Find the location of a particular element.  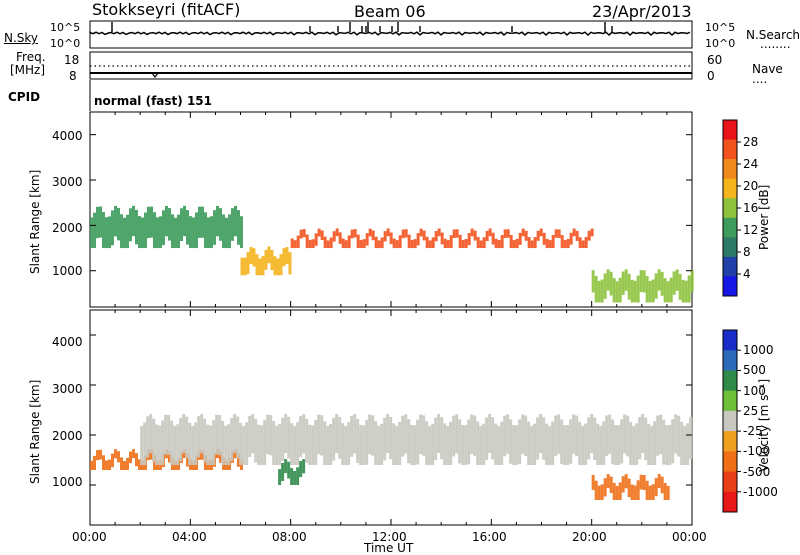

velocity-bands is located at coordinates (391, 457).